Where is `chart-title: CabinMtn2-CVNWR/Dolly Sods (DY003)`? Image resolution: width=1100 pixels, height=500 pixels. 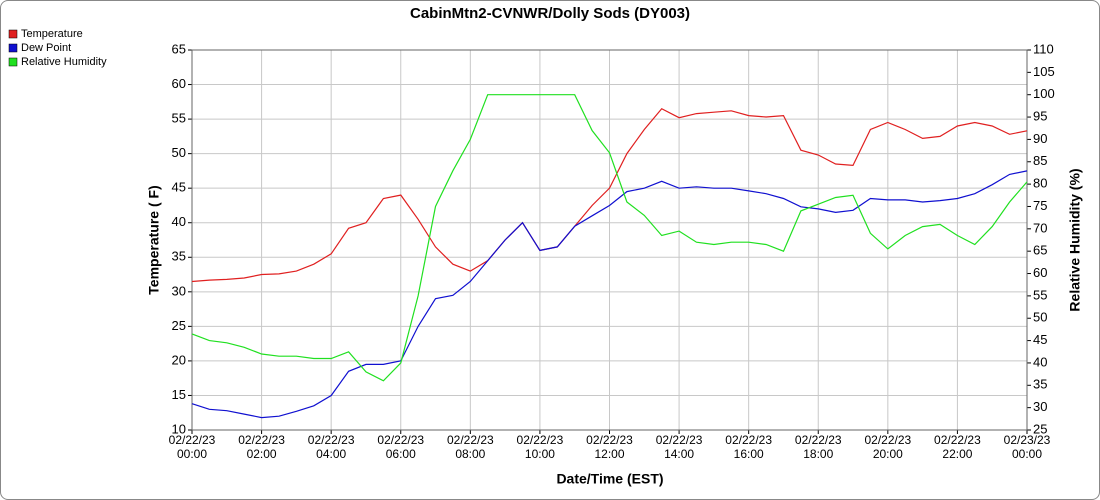 chart-title: CabinMtn2-CVNWR/Dolly Sods (DY003) is located at coordinates (550, 13).